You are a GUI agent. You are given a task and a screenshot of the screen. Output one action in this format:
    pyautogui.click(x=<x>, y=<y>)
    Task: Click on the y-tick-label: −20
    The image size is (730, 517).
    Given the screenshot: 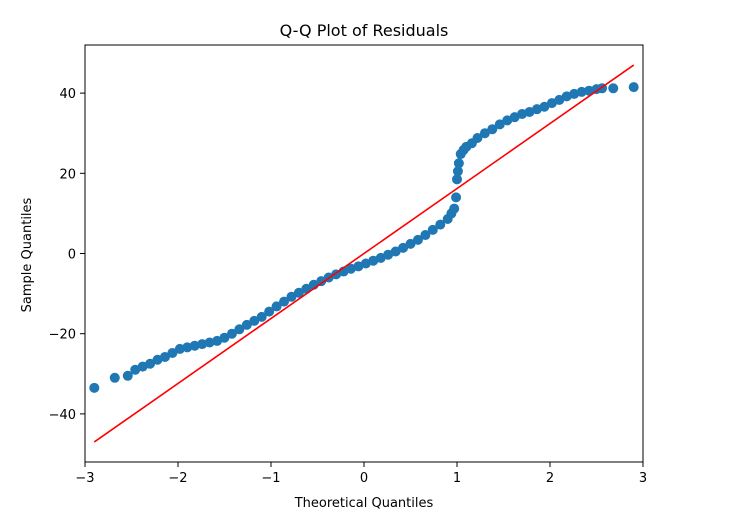 What is the action you would take?
    pyautogui.click(x=62, y=335)
    